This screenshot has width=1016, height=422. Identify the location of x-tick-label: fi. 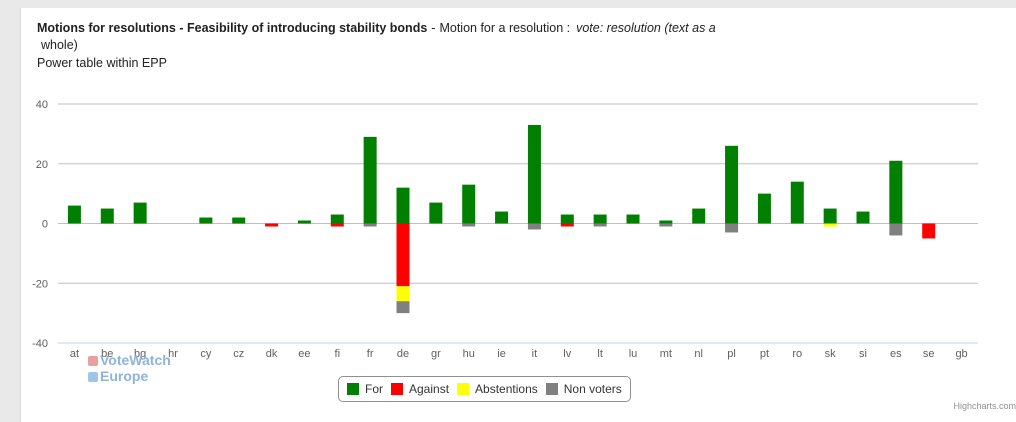
(338, 354).